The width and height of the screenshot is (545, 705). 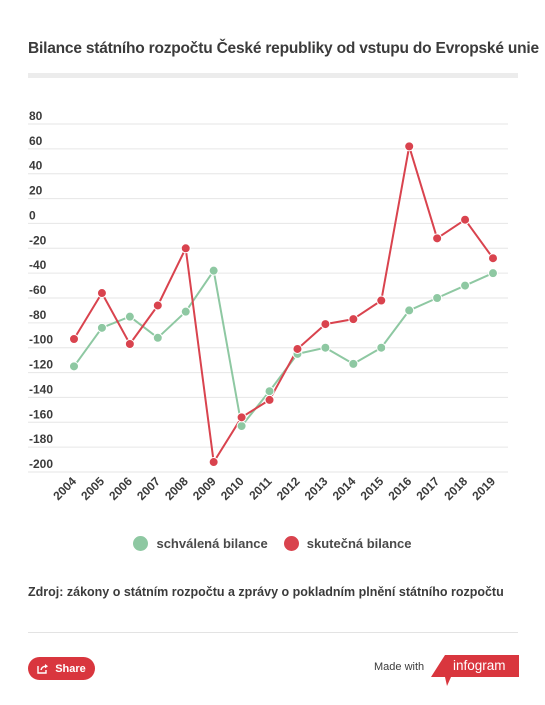 What do you see at coordinates (38, 240) in the screenshot?
I see `y-tick-label: -20` at bounding box center [38, 240].